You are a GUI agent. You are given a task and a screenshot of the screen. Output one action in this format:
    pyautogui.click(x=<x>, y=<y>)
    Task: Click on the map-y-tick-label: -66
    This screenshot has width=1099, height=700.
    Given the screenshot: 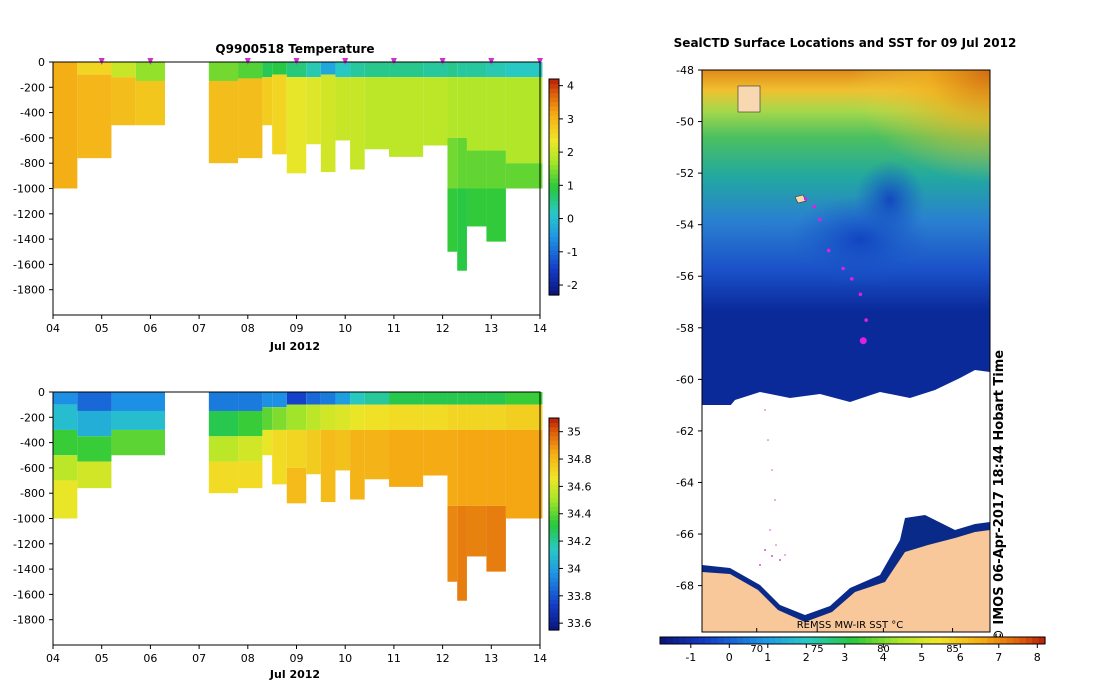 What is the action you would take?
    pyautogui.click(x=685, y=534)
    